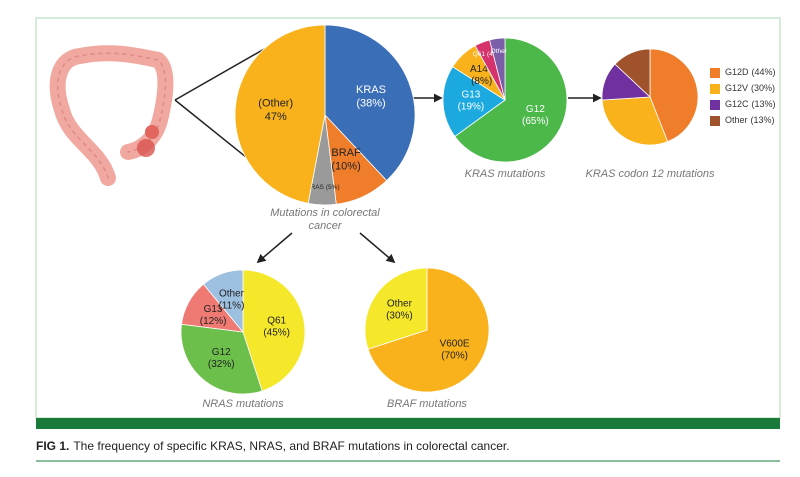  I want to click on slice-category: KRAS, so click(371, 90).